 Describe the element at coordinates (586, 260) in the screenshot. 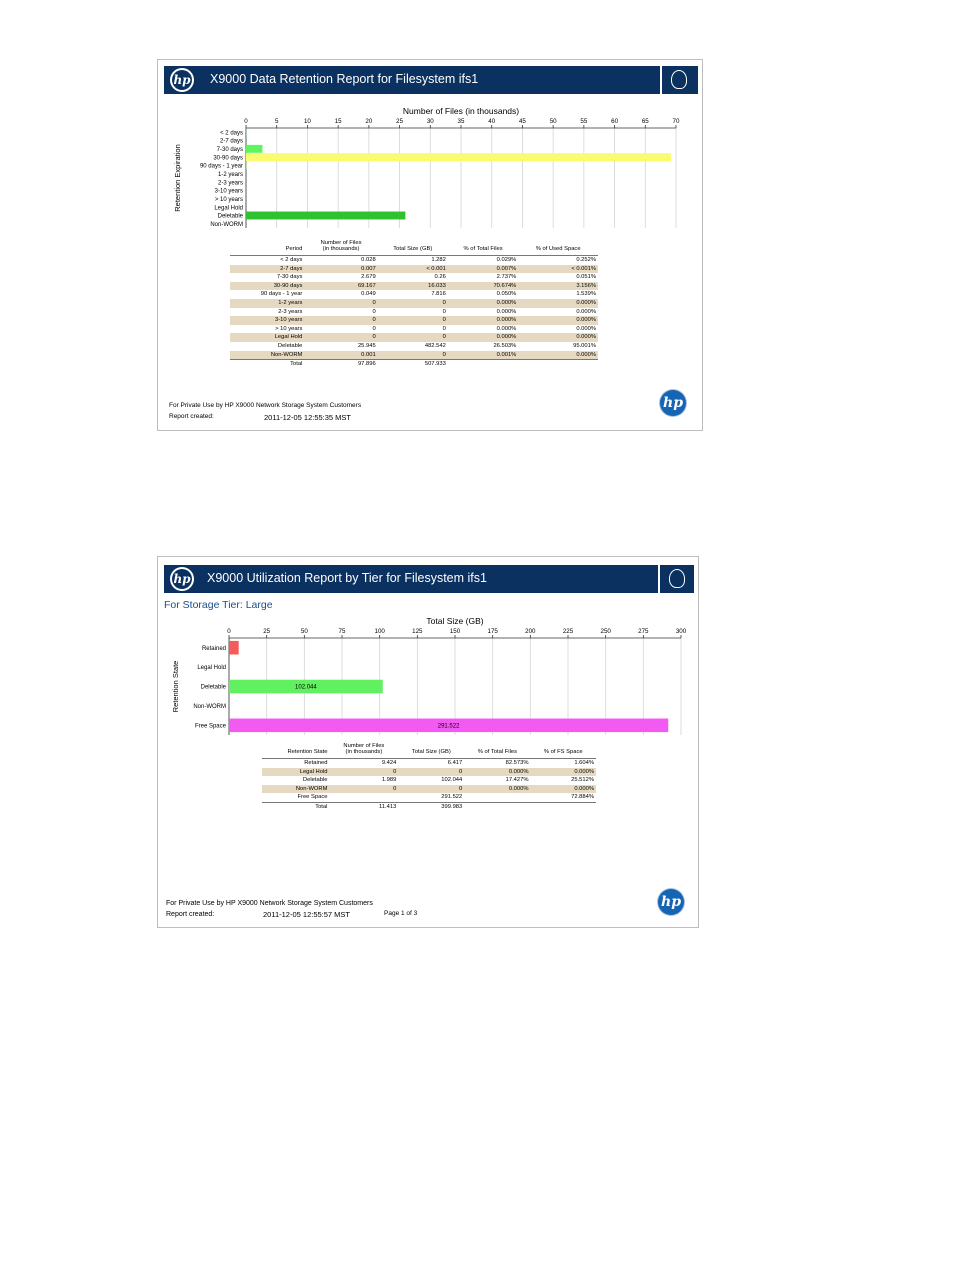

I see `table-cell: 0.252%` at that location.